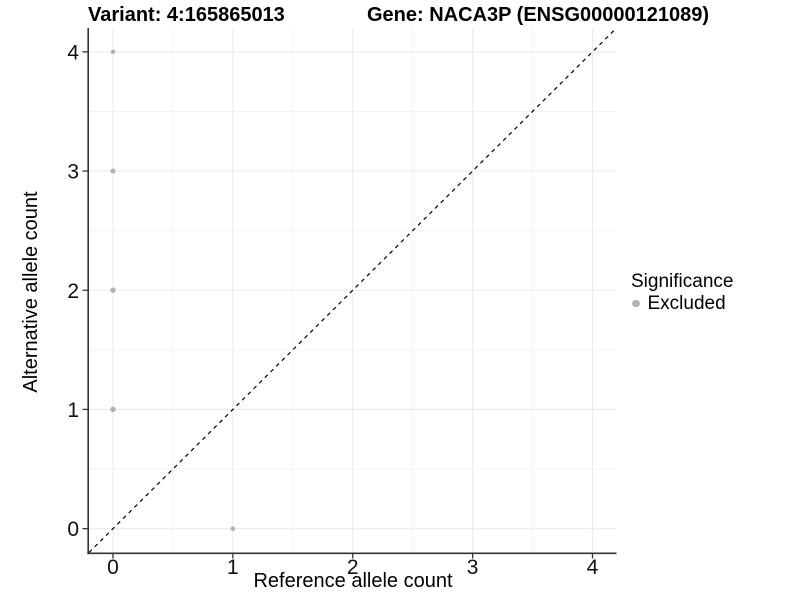 This screenshot has height=600, width=800. I want to click on legend-title: Significance, so click(682, 281).